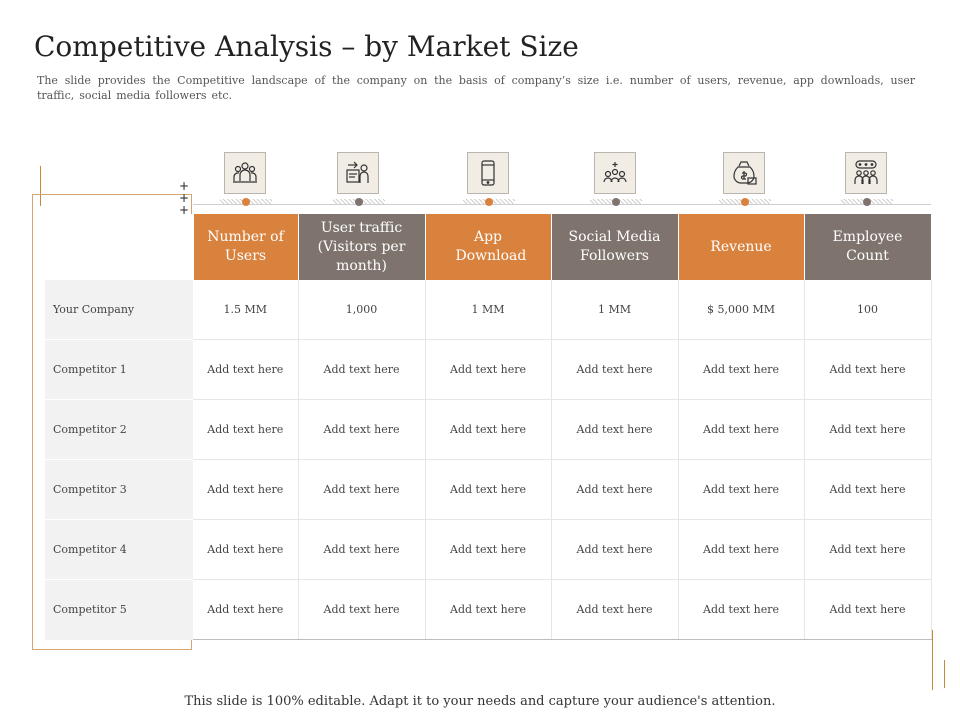 The image size is (960, 720). I want to click on row-label: Competitor 4, so click(119, 549).